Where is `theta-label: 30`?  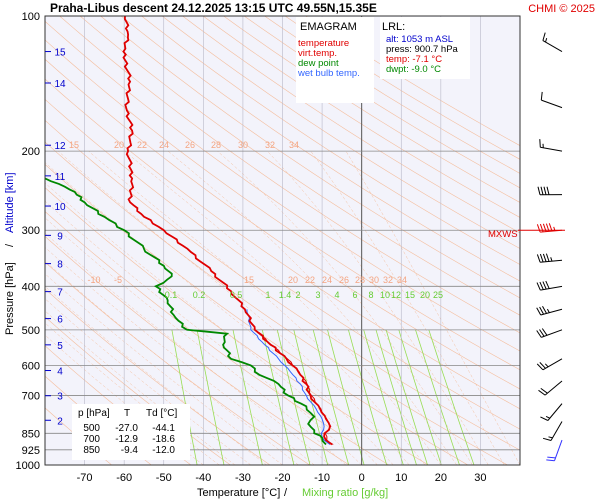 theta-label: 30 is located at coordinates (243, 145).